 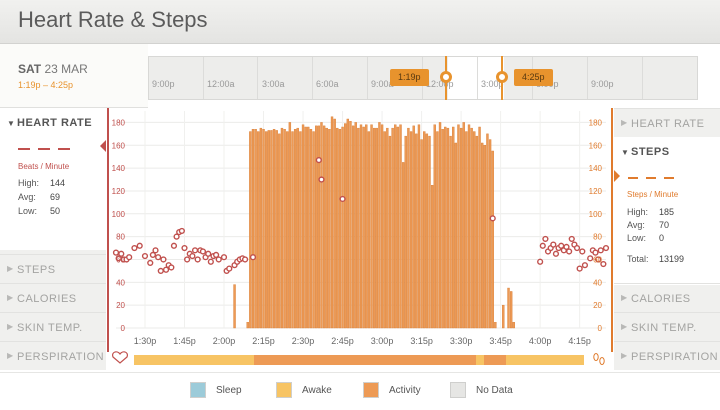 What do you see at coordinates (36, 270) in the screenshot?
I see `sidebar-item-label: STEPS` at bounding box center [36, 270].